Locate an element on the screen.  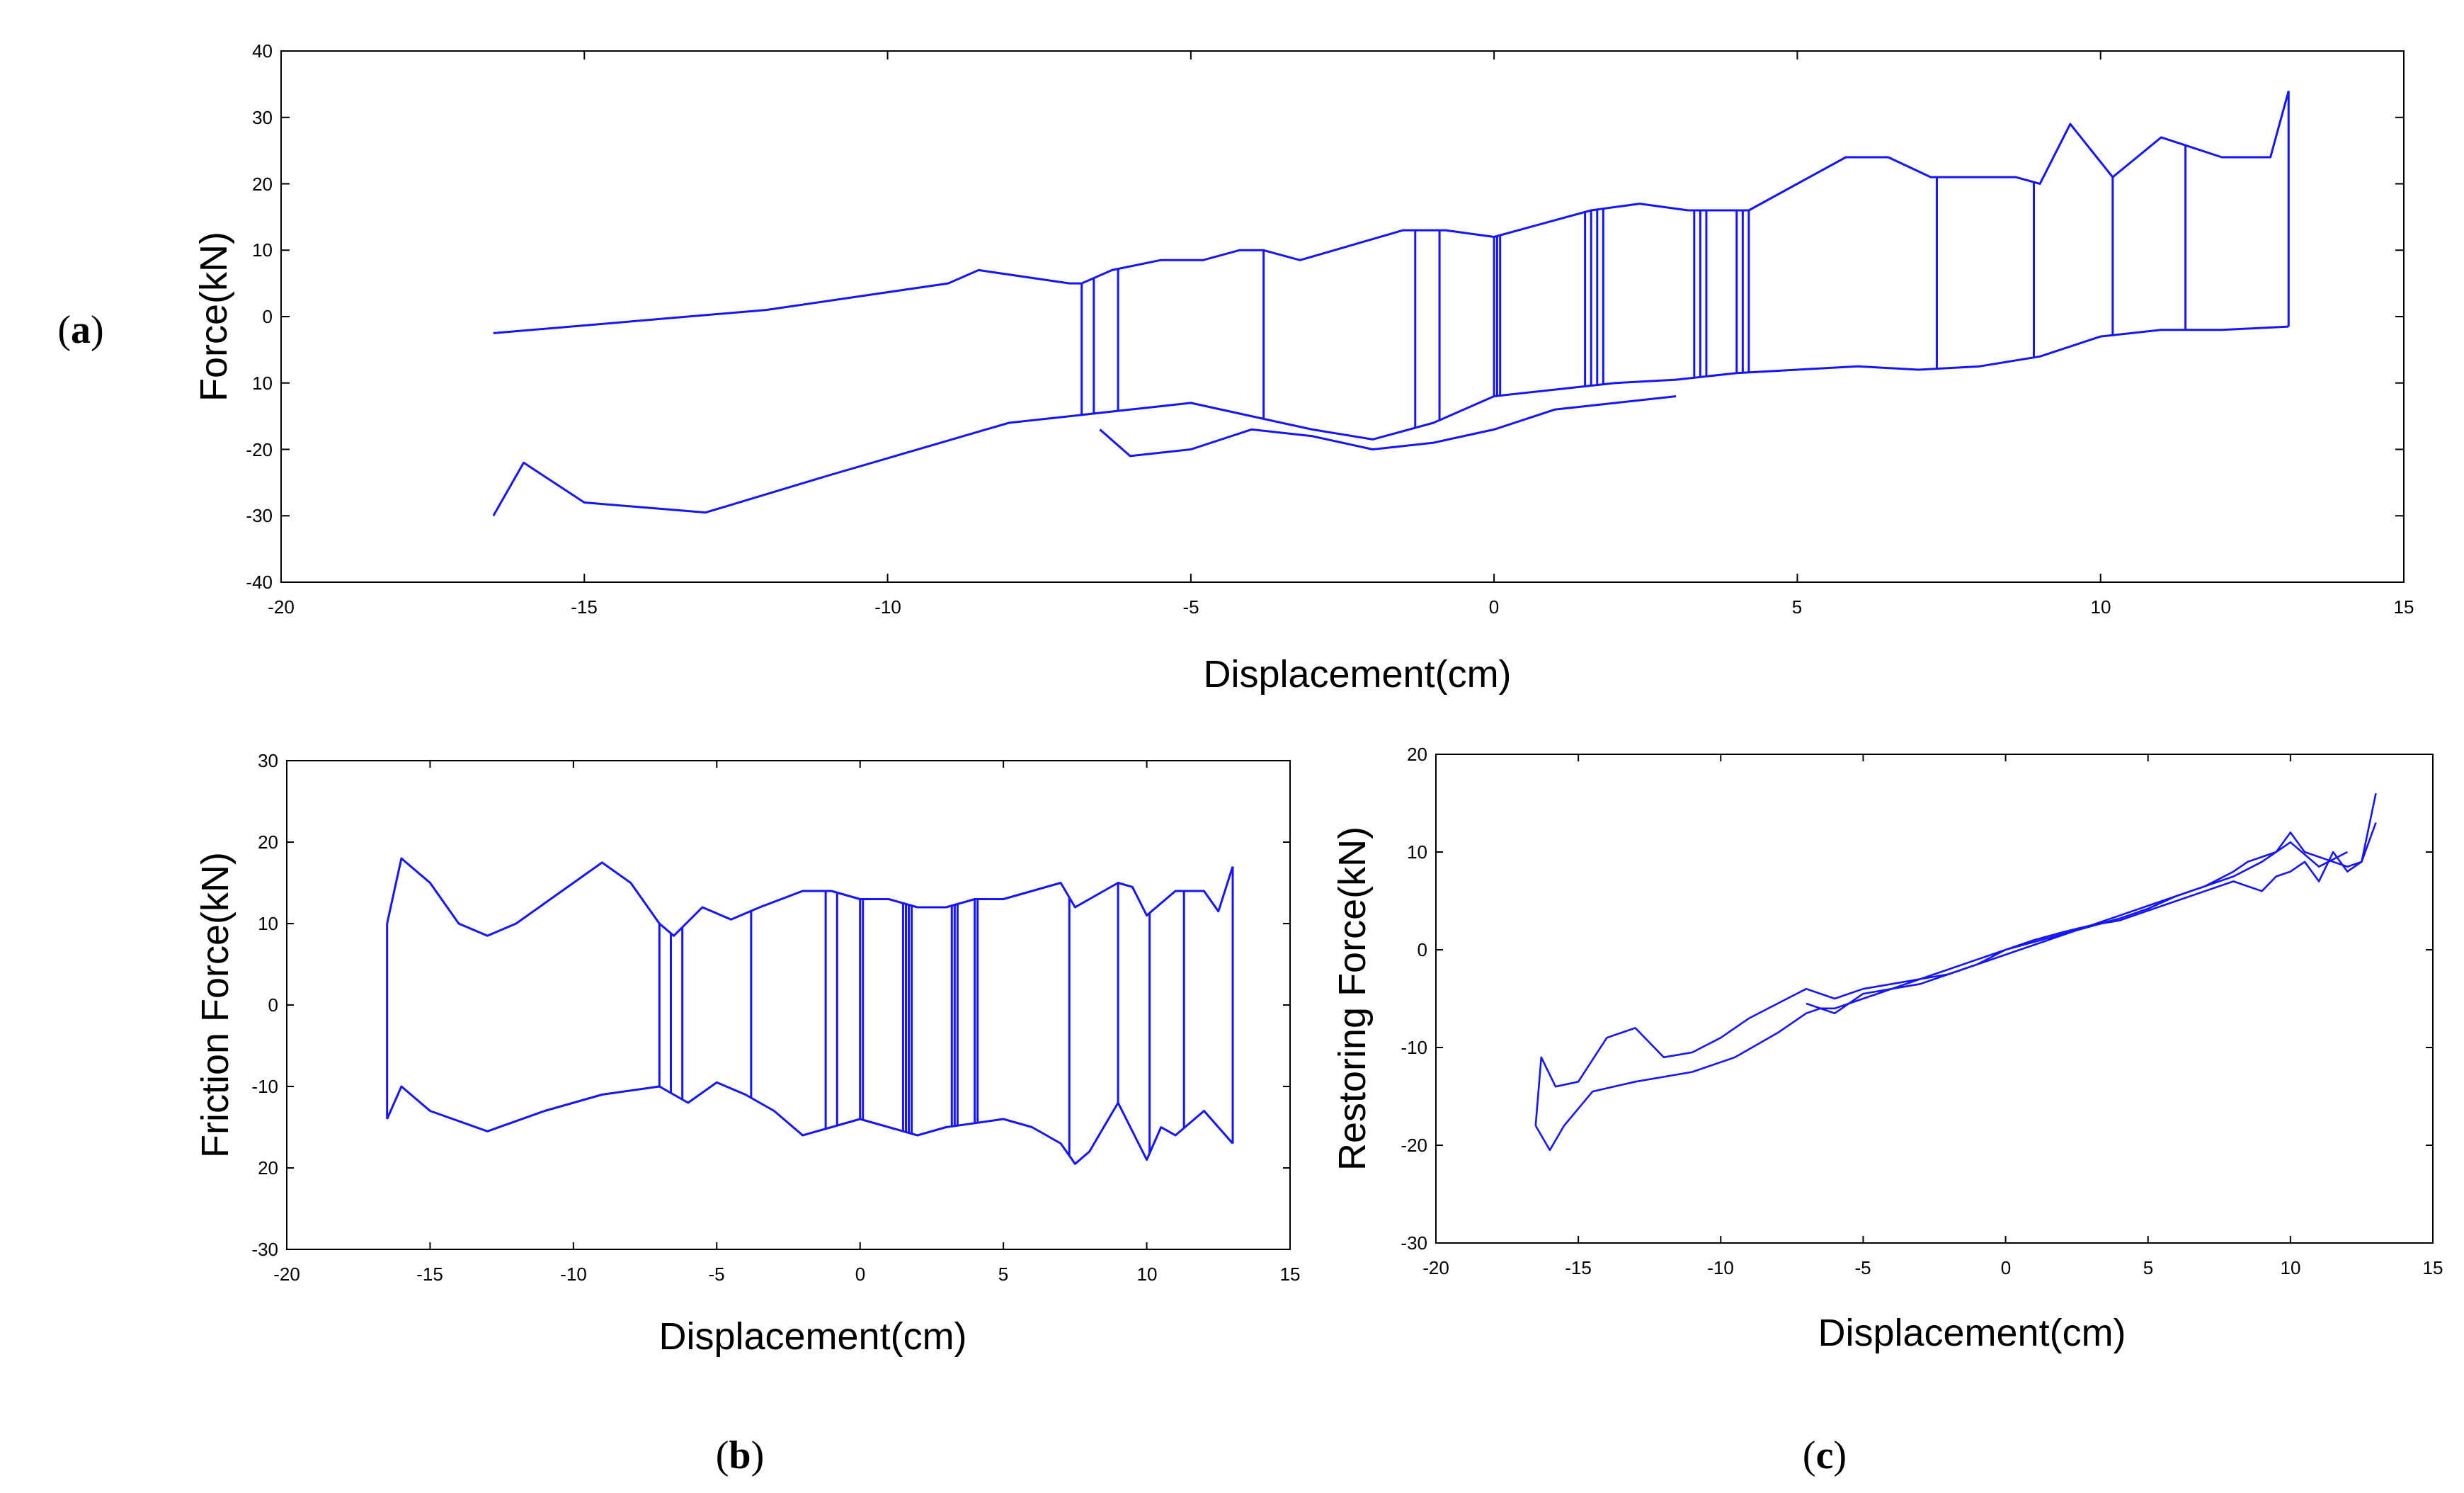
panel-label-a: (a) is located at coordinates (80, 330).